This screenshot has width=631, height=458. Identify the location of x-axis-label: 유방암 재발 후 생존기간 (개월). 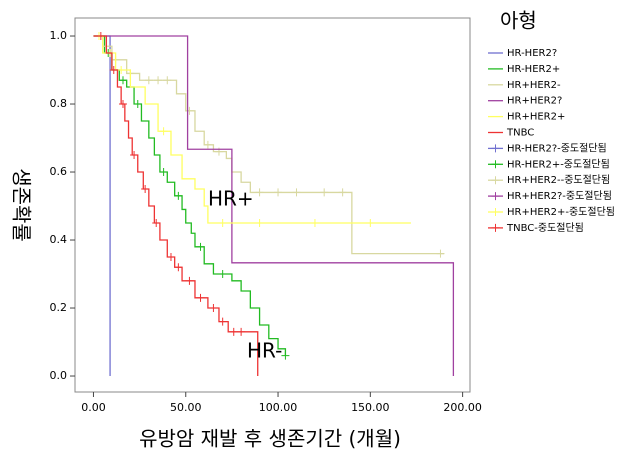
(270, 439).